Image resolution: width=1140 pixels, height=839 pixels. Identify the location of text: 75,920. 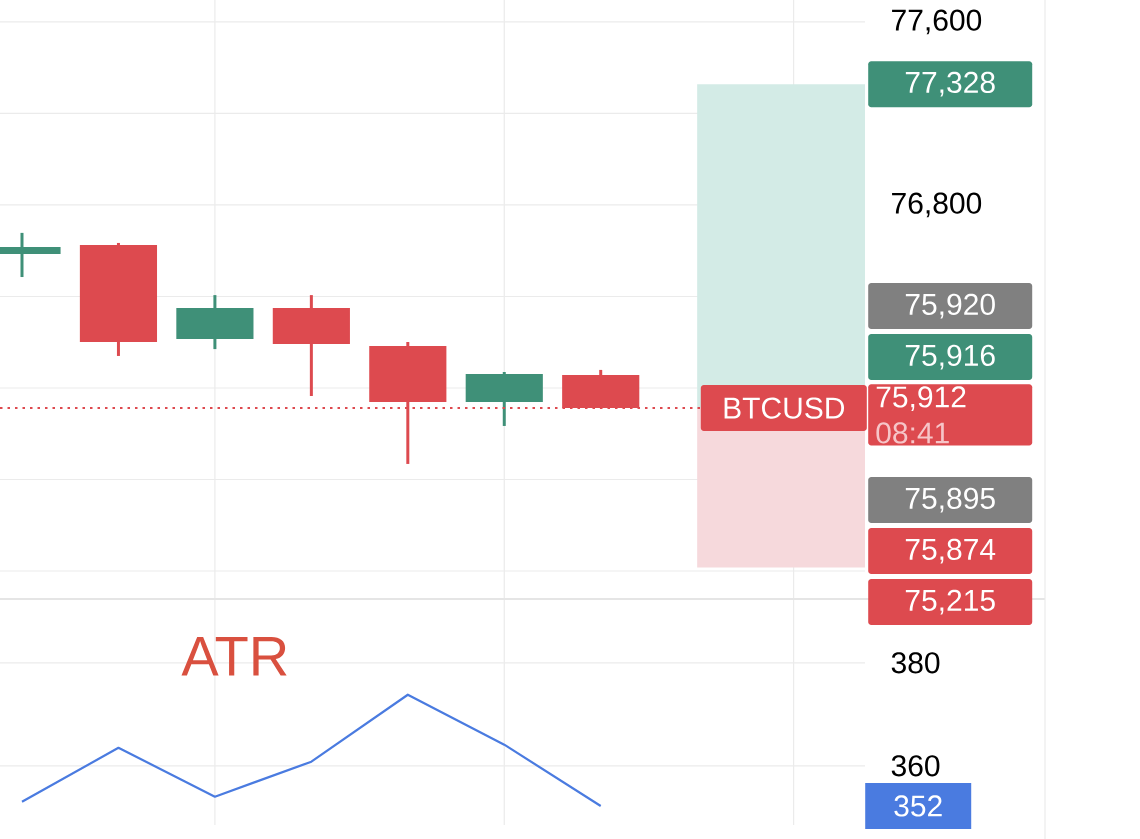
(950, 306).